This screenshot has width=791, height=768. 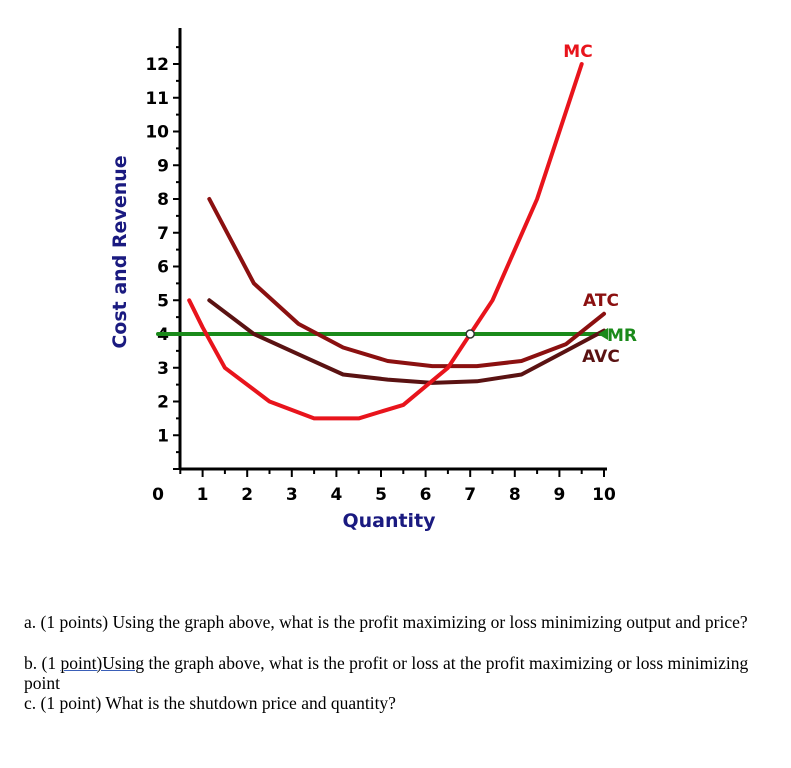 I want to click on mr-arrowhead, so click(x=603, y=334).